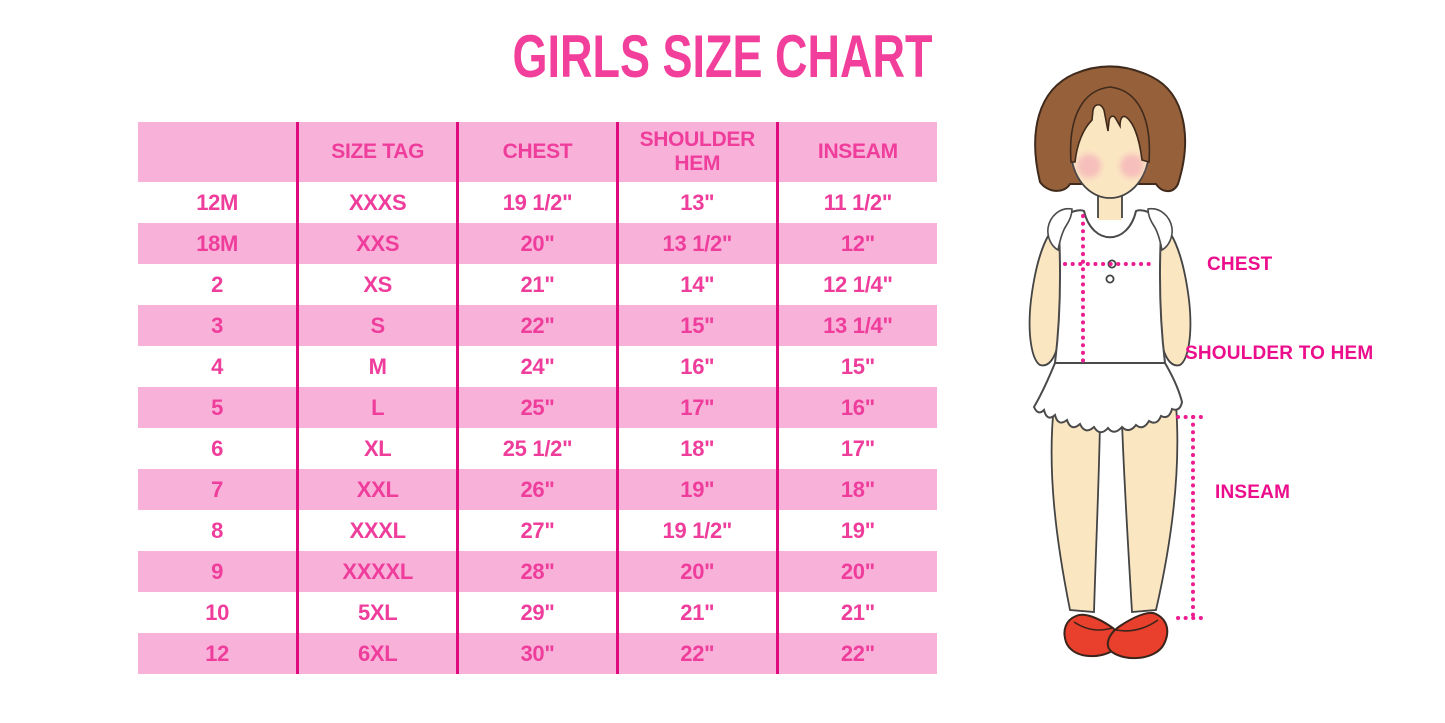 This screenshot has width=1445, height=723. What do you see at coordinates (1075, 508) in the screenshot?
I see `leg-left` at bounding box center [1075, 508].